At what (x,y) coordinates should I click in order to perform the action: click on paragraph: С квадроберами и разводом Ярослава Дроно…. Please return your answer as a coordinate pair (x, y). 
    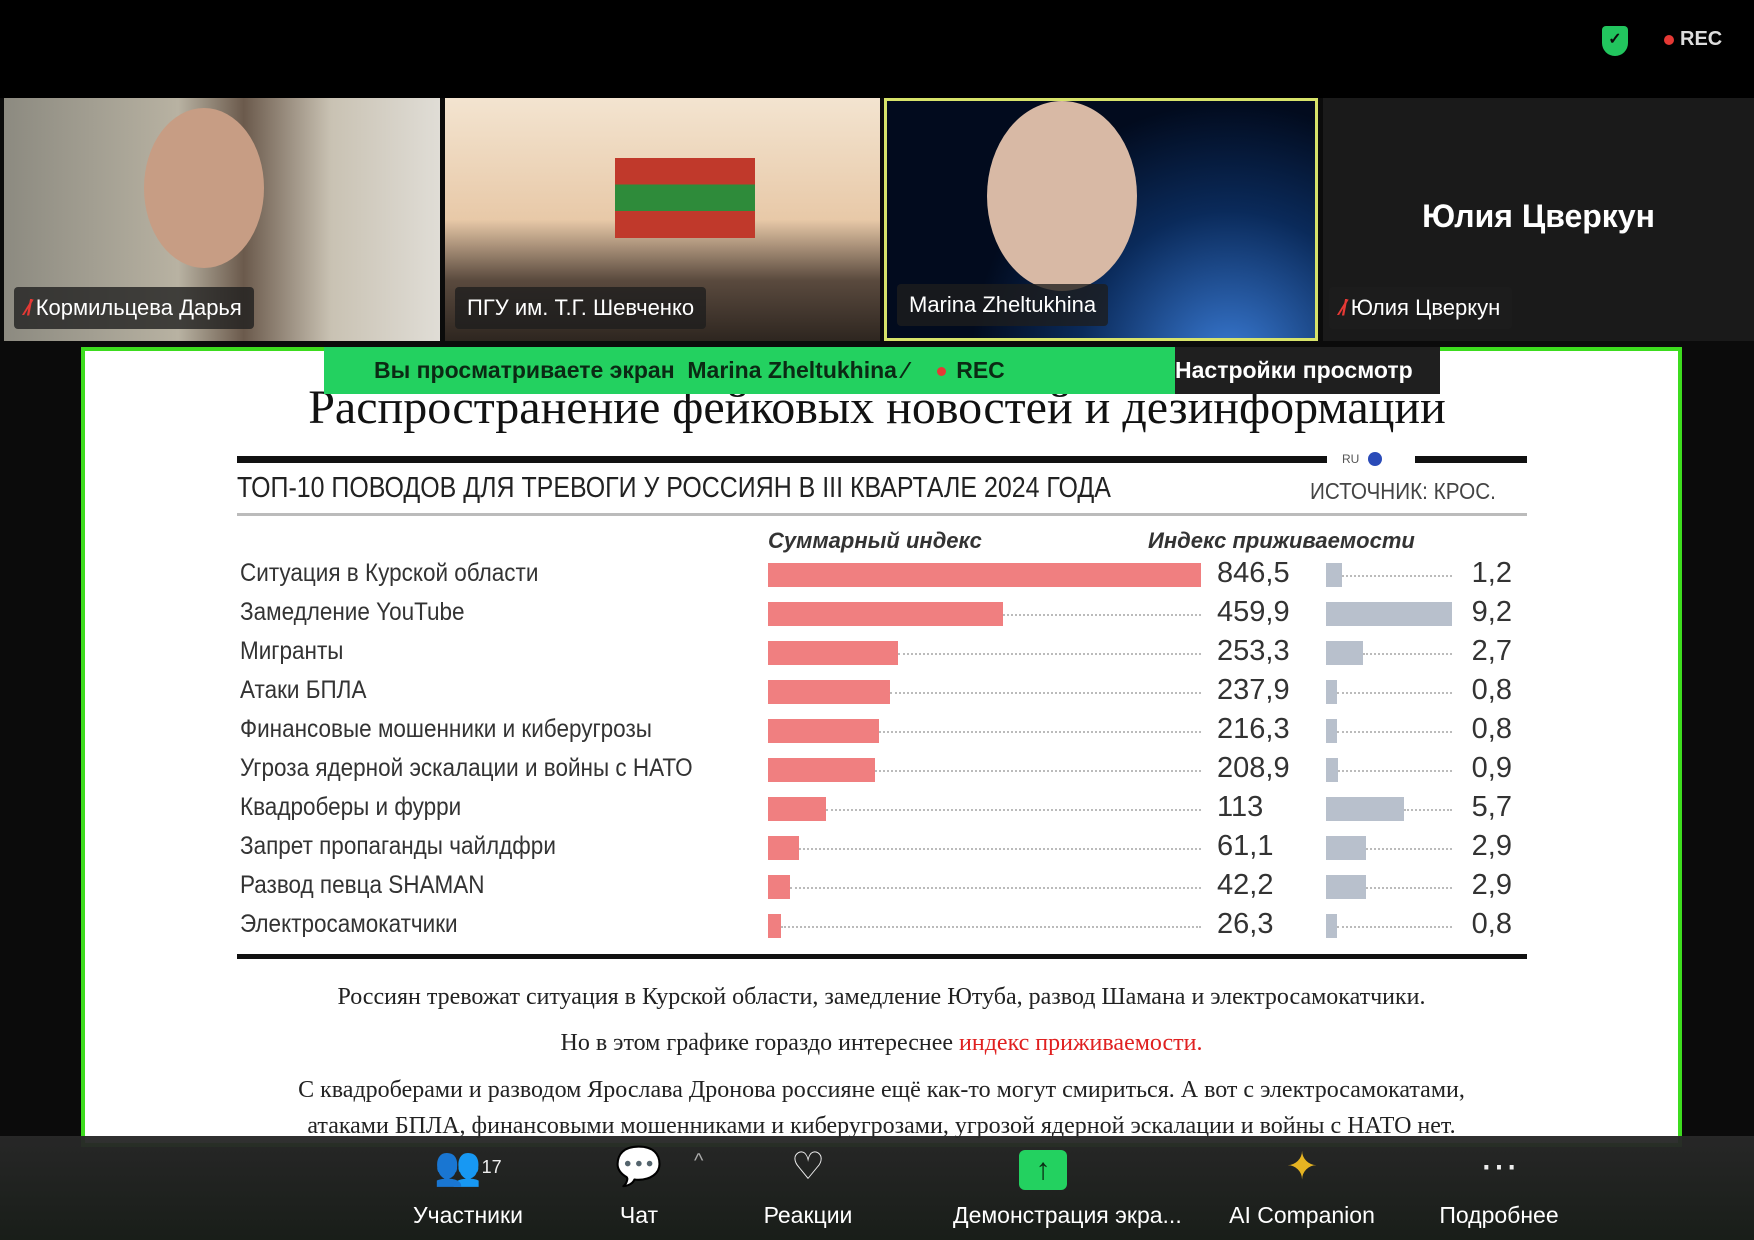
    Looking at the image, I should click on (881, 1090).